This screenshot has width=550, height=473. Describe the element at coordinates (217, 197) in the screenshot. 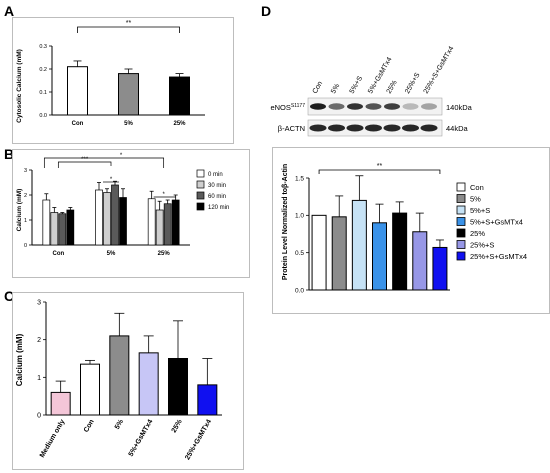

I see `legend-label: 60 min` at that location.